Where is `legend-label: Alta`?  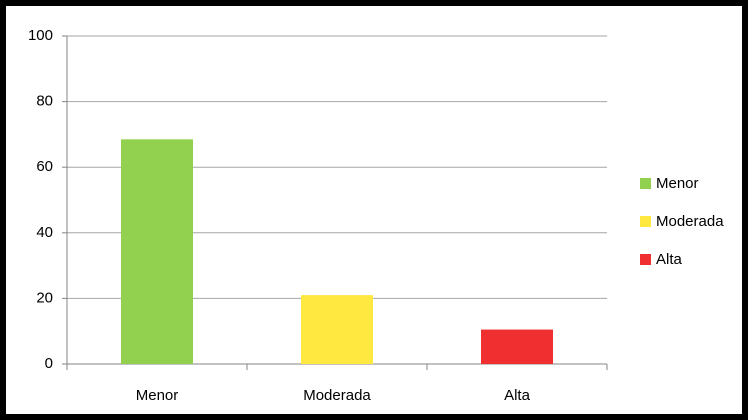 legend-label: Alta is located at coordinates (669, 259).